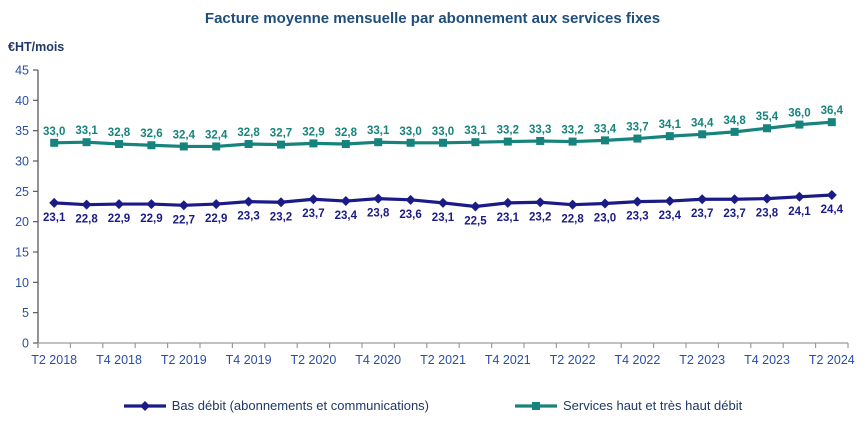 The width and height of the screenshot is (865, 427). Describe the element at coordinates (144, 405) in the screenshot. I see `legend-marker-bas-debit-icon` at that location.